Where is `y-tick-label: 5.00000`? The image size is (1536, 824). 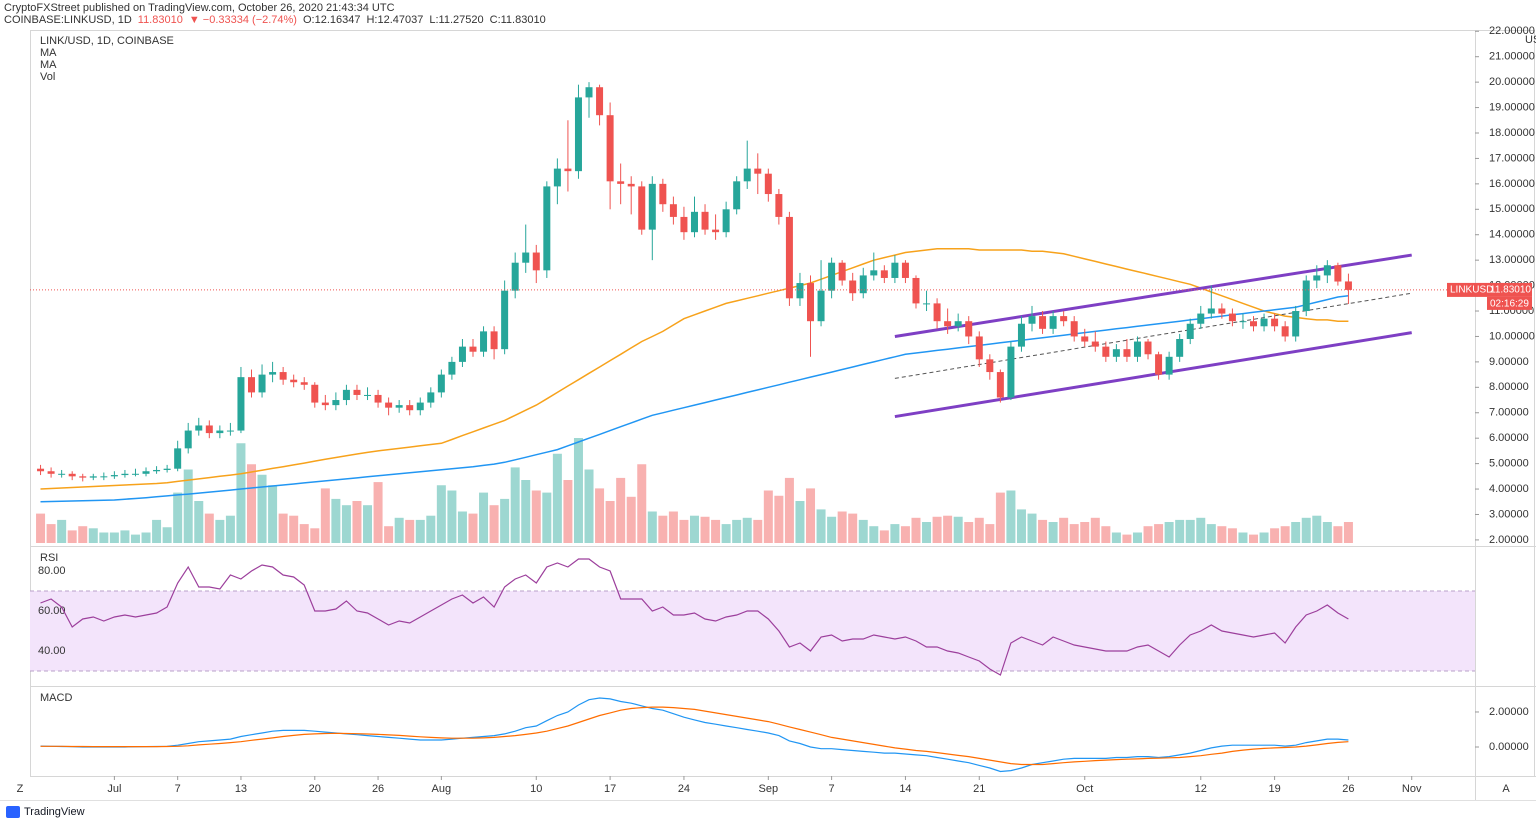 y-tick-label: 5.00000 is located at coordinates (1509, 464).